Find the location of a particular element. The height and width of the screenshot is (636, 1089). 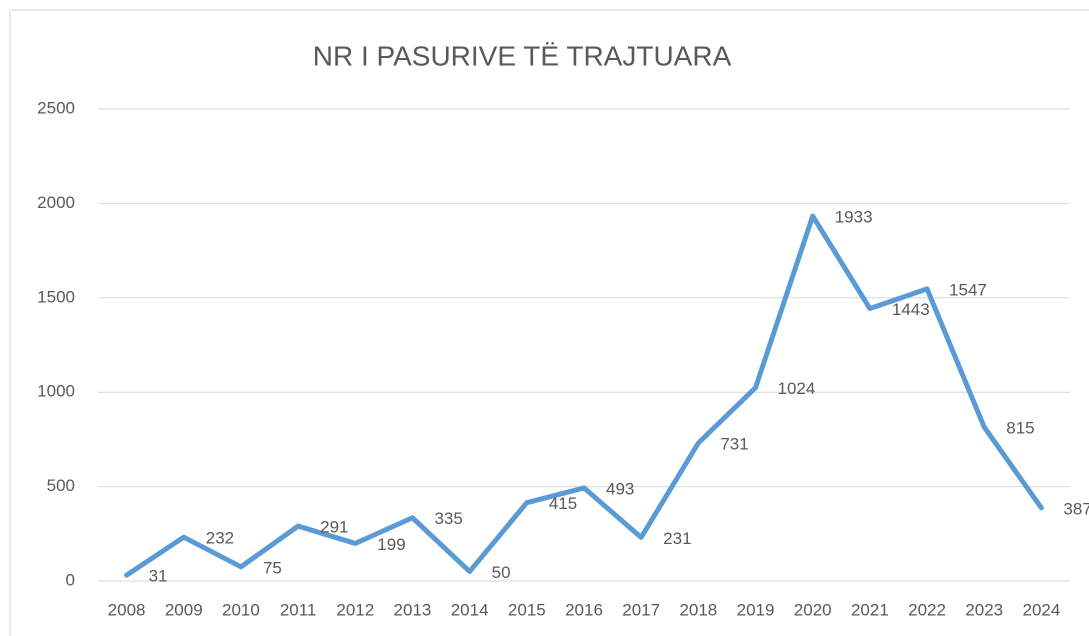

data-label: 415 is located at coordinates (563, 503).